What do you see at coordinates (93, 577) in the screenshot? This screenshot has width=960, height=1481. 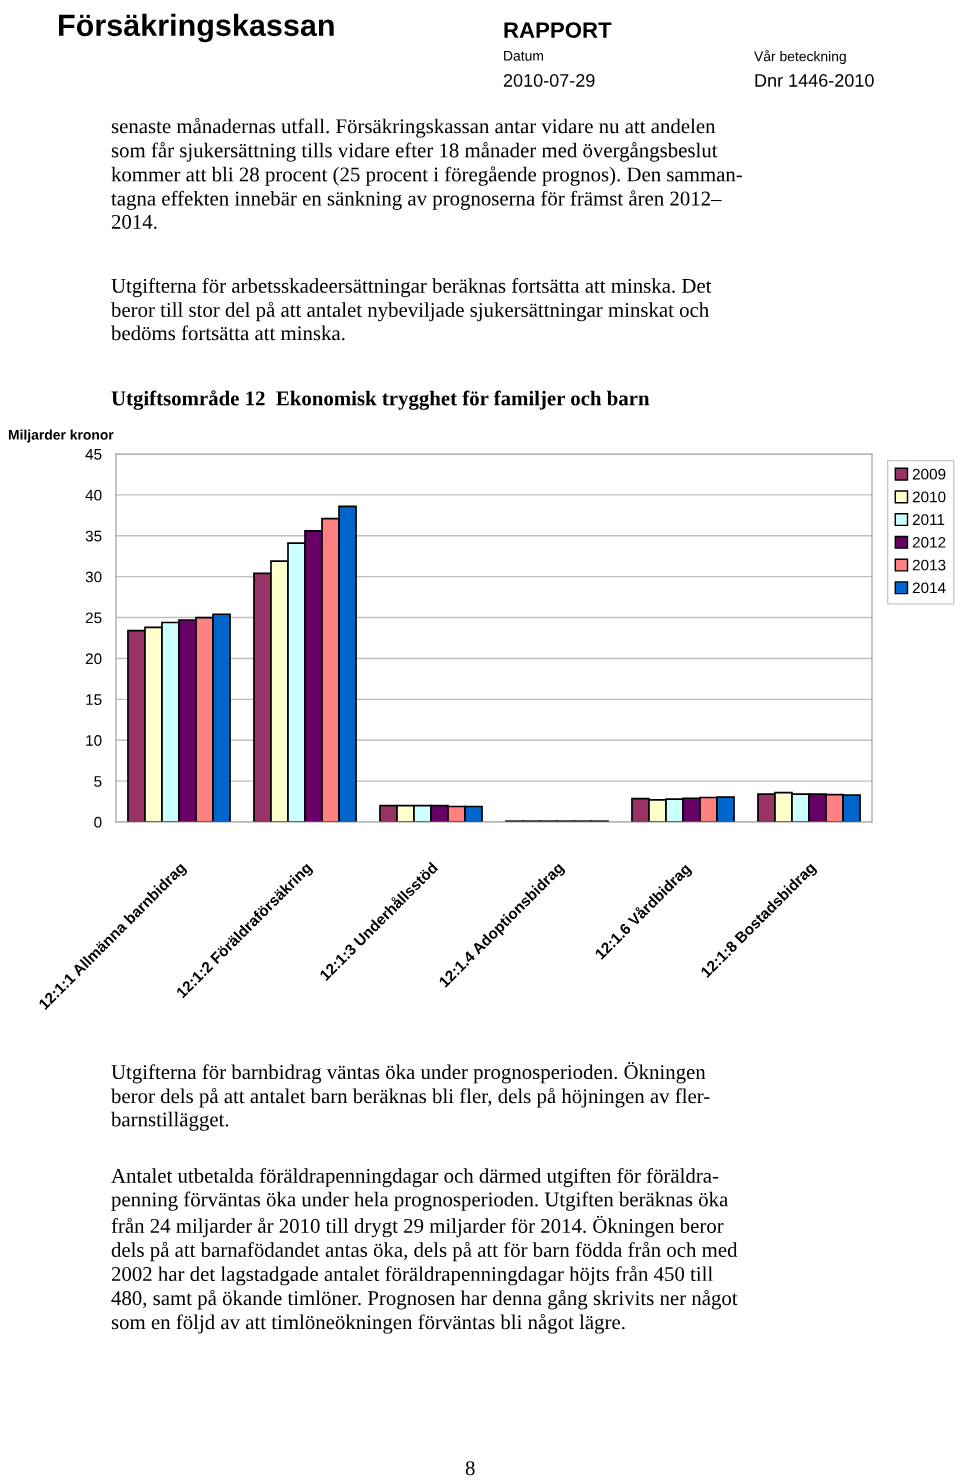 I see `y-tick-label: 30` at bounding box center [93, 577].